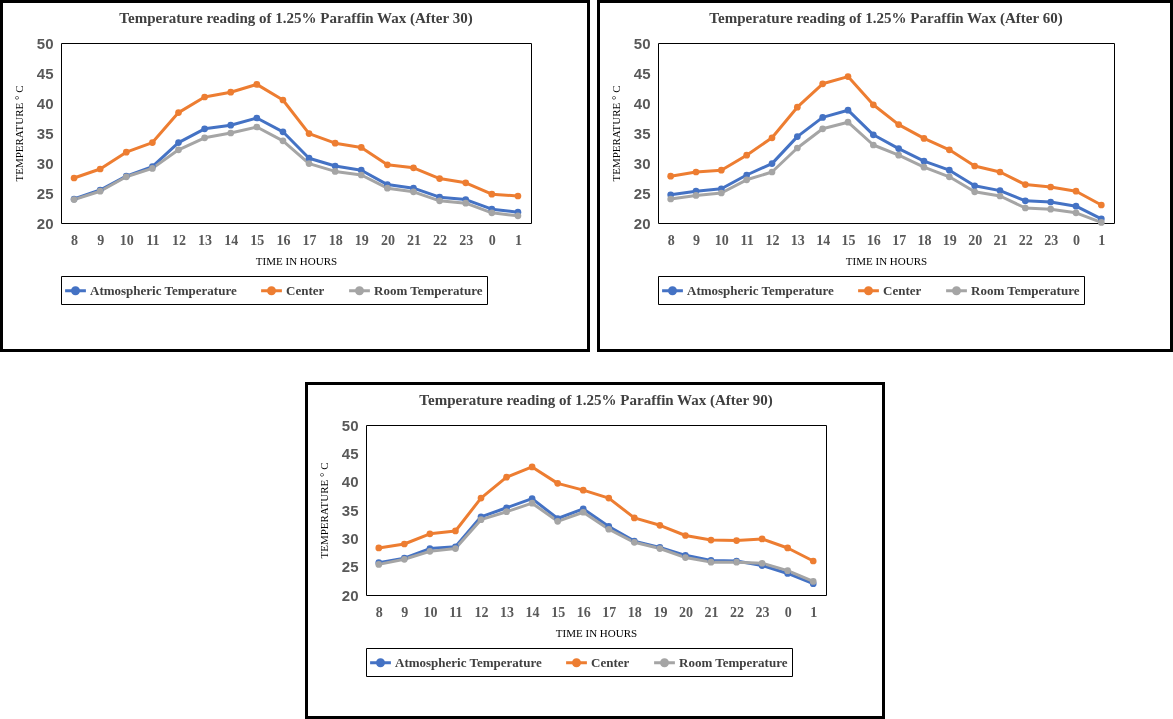  I want to click on x-tick-label: 19, so click(660, 612).